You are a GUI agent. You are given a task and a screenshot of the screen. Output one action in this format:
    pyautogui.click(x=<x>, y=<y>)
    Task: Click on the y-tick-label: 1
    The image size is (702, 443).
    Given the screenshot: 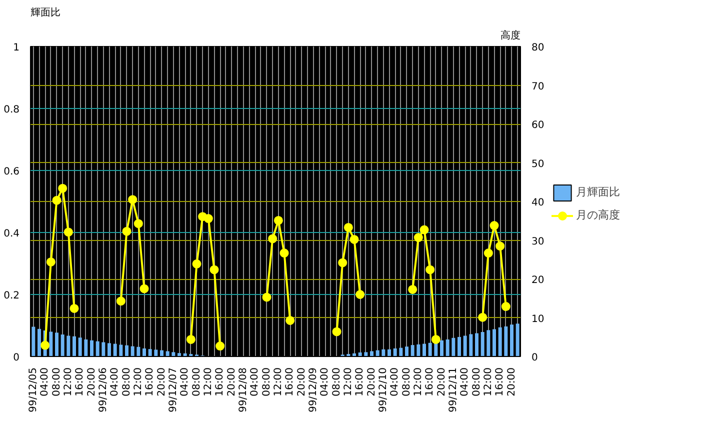 What is the action you would take?
    pyautogui.click(x=16, y=48)
    